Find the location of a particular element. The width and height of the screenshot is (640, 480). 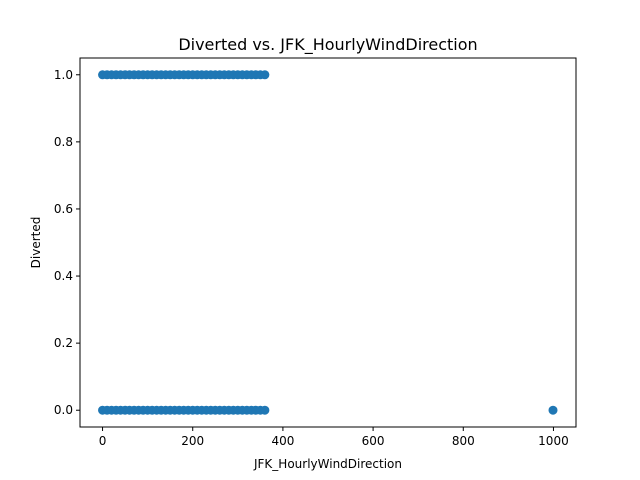

y-tick-label: 0.0 is located at coordinates (63, 410).